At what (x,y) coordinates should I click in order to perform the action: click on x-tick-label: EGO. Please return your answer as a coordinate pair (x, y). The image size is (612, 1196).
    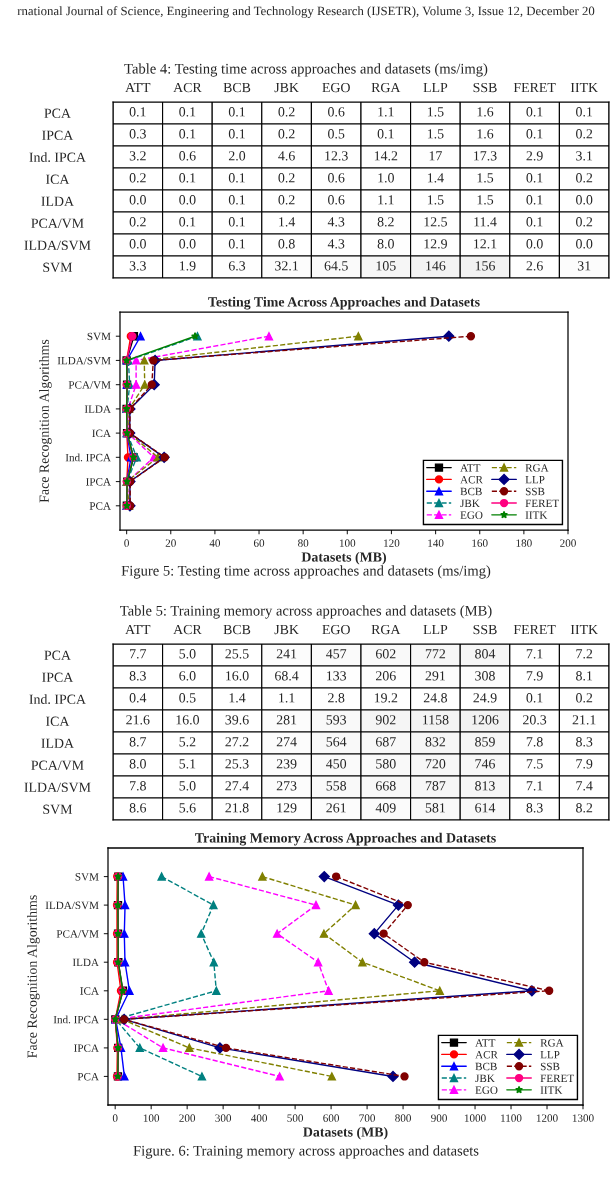
    Looking at the image, I should click on (336, 87).